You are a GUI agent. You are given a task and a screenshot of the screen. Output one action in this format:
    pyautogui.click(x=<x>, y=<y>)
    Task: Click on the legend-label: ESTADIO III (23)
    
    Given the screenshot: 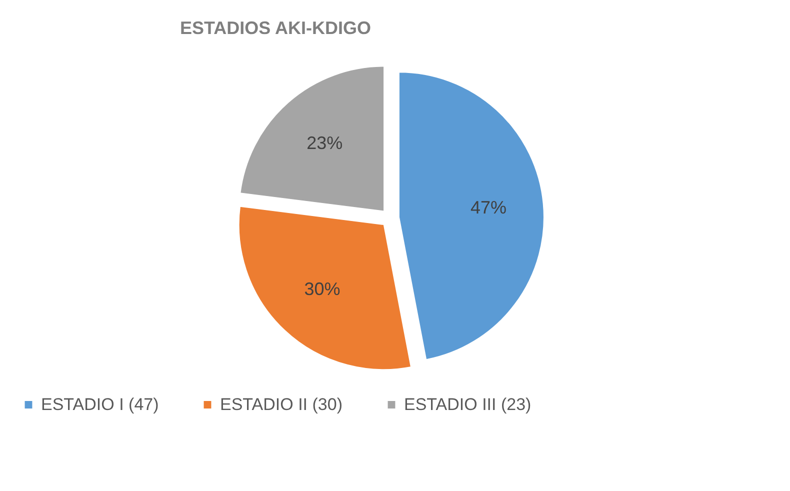 What is the action you would take?
    pyautogui.click(x=468, y=404)
    